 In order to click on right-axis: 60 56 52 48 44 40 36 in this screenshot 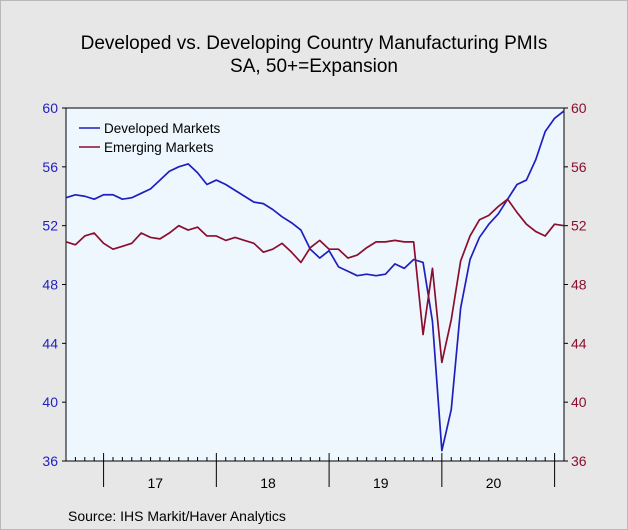, I will do `click(575, 284)`.